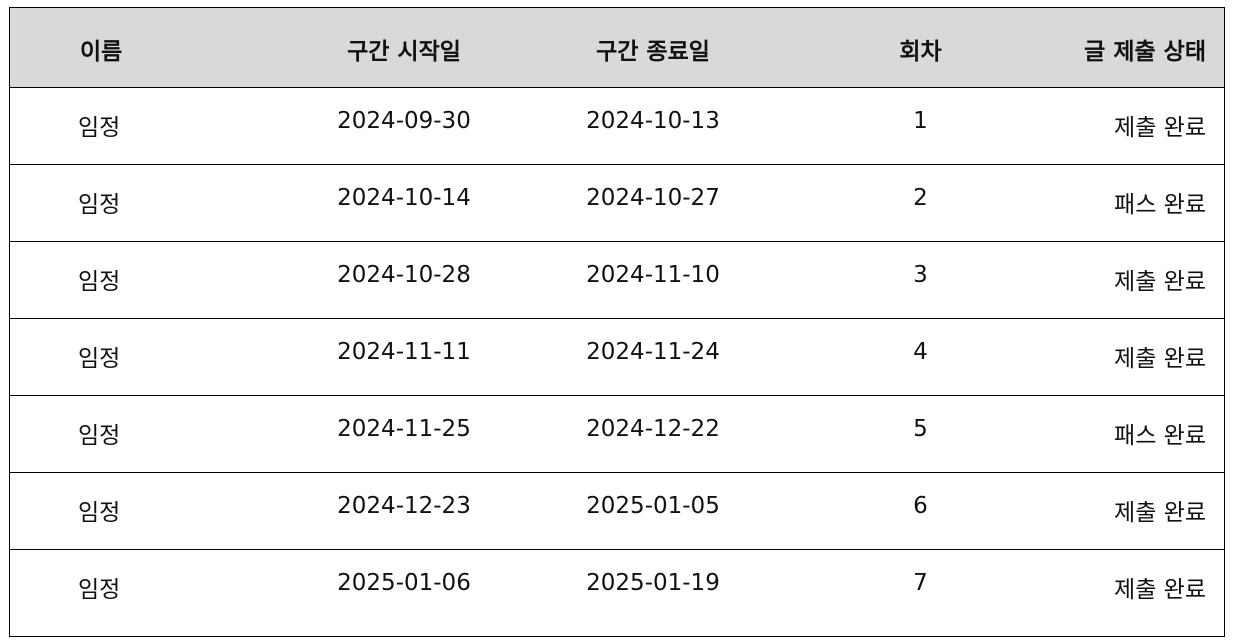 The height and width of the screenshot is (642, 1236). Describe the element at coordinates (653, 274) in the screenshot. I see `cell-end-date-text: 2024-11-10` at that location.